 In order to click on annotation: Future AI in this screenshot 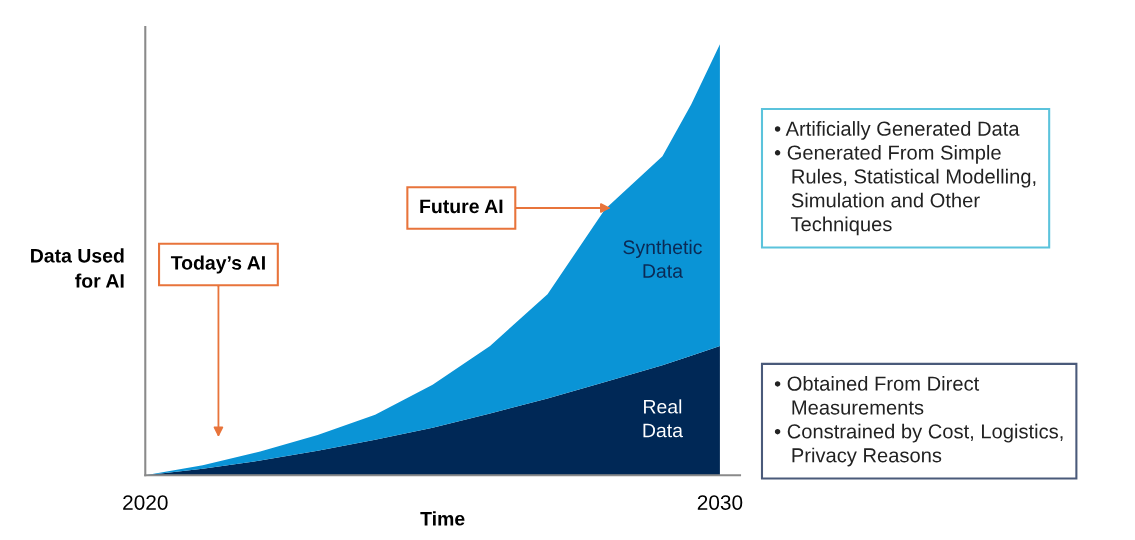, I will do `click(461, 206)`.